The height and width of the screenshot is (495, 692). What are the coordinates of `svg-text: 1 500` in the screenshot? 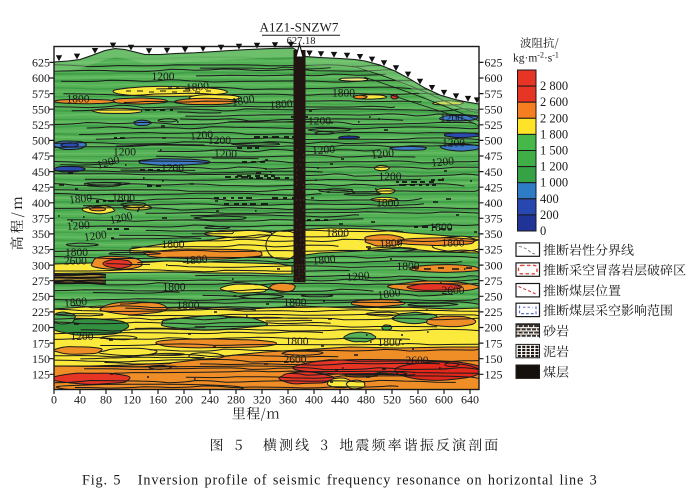 It's located at (554, 151).